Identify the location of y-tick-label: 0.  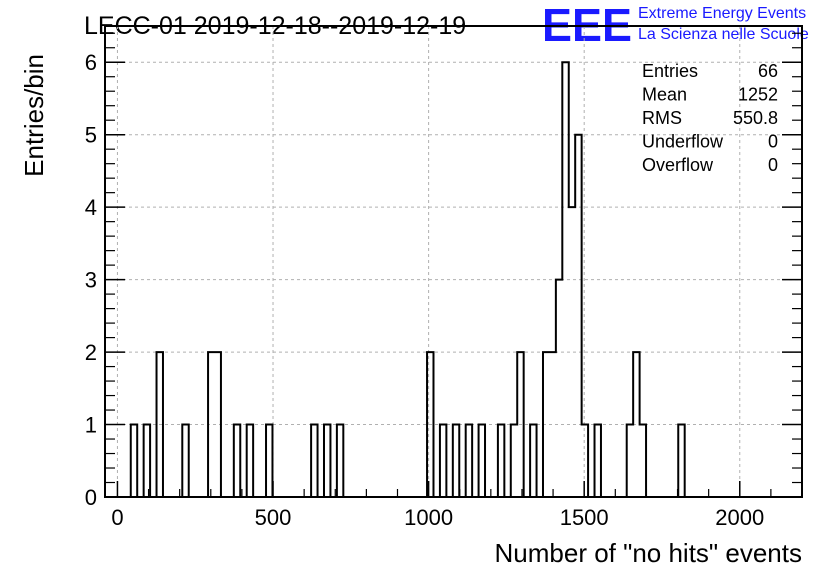
(91, 497).